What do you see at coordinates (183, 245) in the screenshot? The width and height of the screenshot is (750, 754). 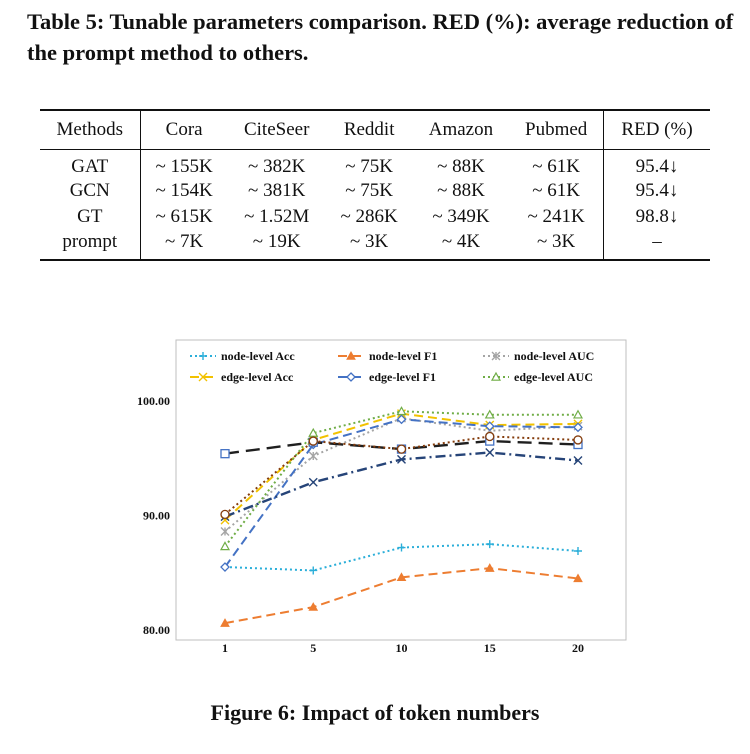 I see `table-cell: ~ 7K` at bounding box center [183, 245].